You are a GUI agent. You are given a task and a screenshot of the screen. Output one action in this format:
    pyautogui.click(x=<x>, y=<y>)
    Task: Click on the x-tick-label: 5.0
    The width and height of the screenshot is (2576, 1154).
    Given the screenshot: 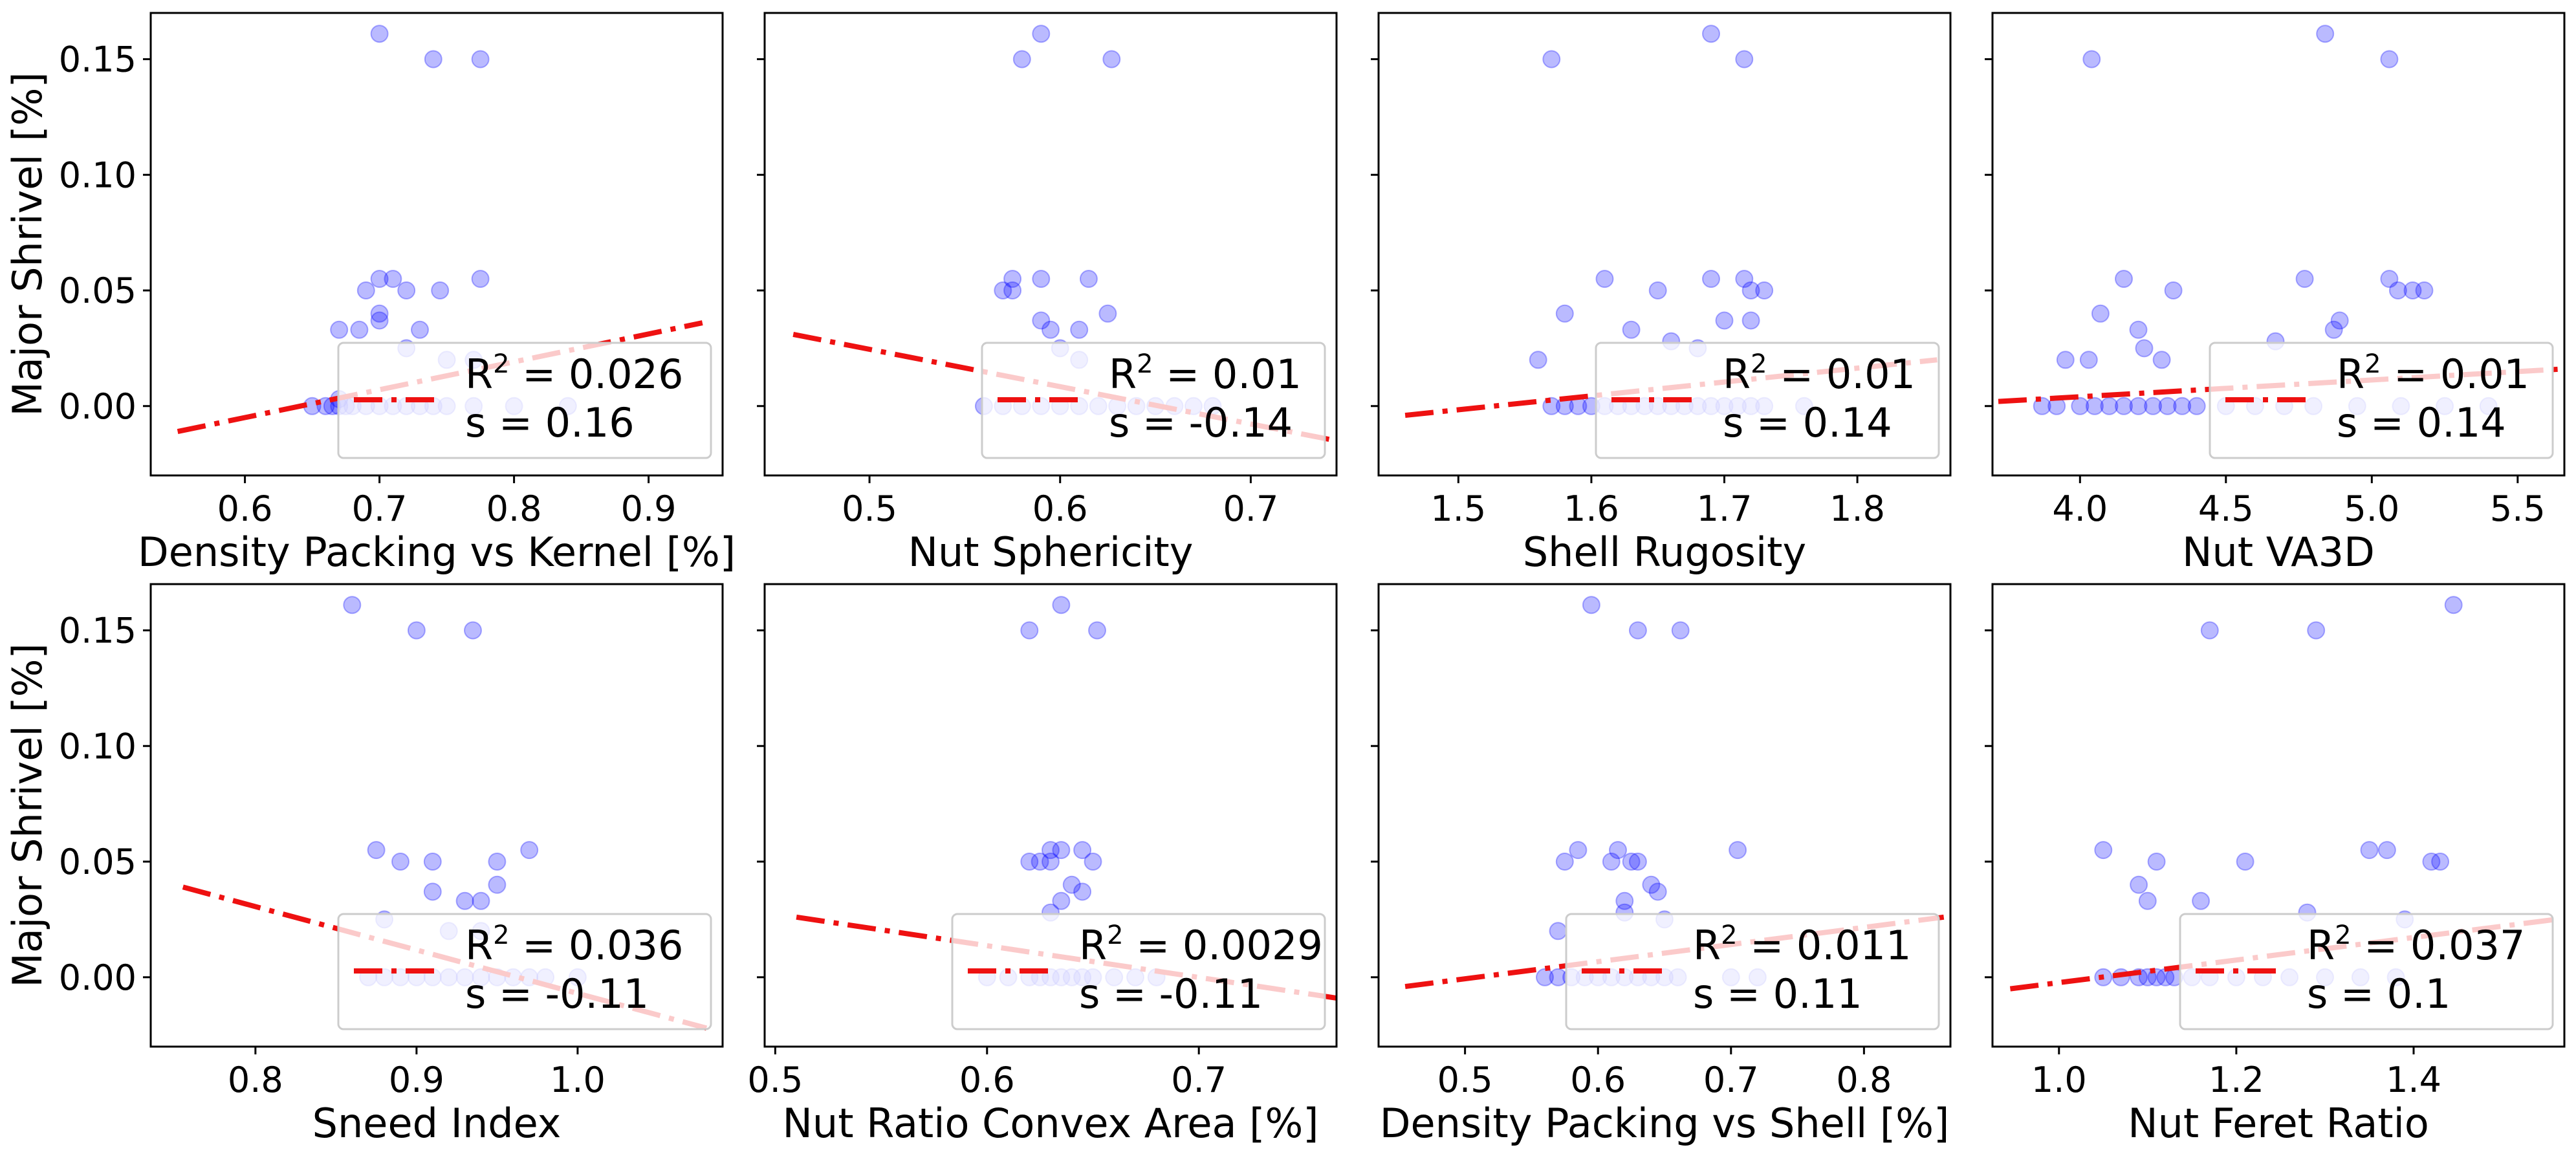 What is the action you would take?
    pyautogui.click(x=2371, y=509)
    